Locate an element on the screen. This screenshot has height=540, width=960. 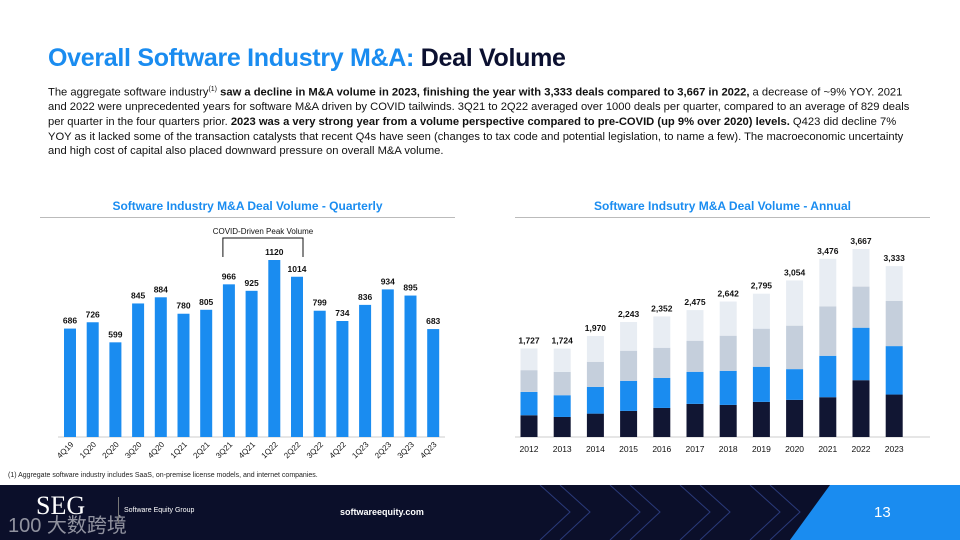
data-label: 966 is located at coordinates (229, 276).